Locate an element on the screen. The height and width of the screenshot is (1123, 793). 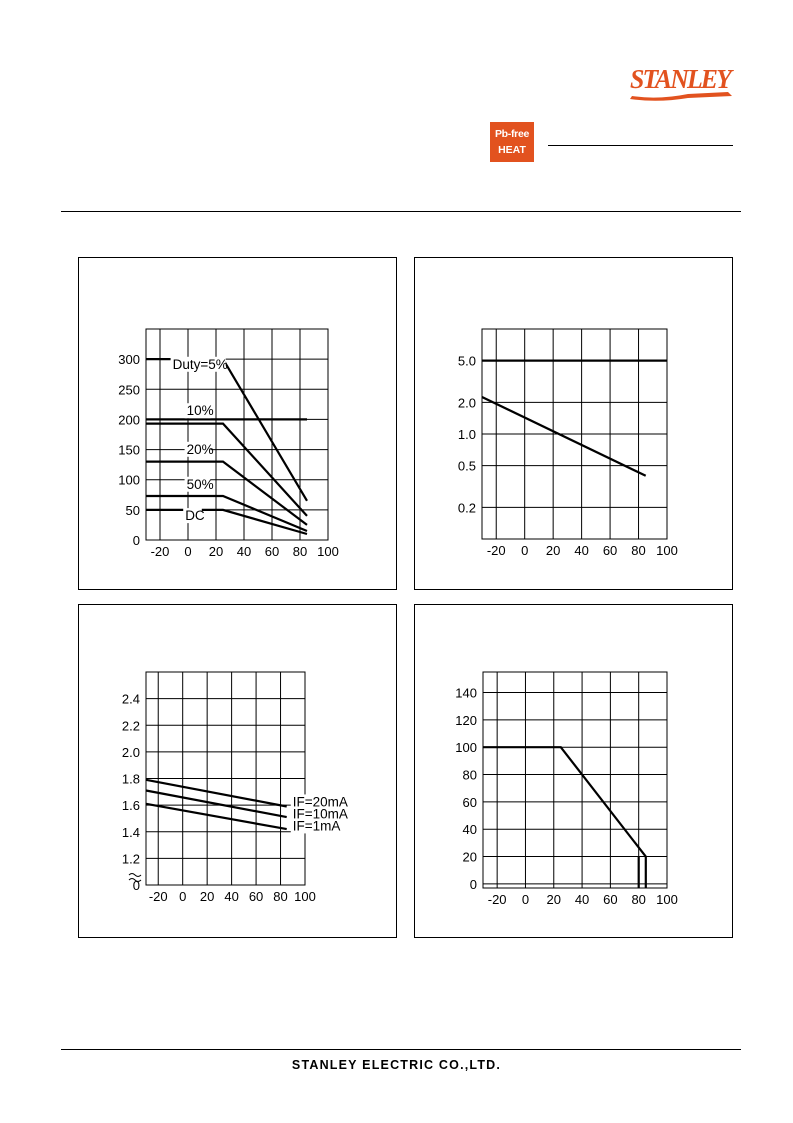
y-tick-label: 250 is located at coordinates (129, 389).